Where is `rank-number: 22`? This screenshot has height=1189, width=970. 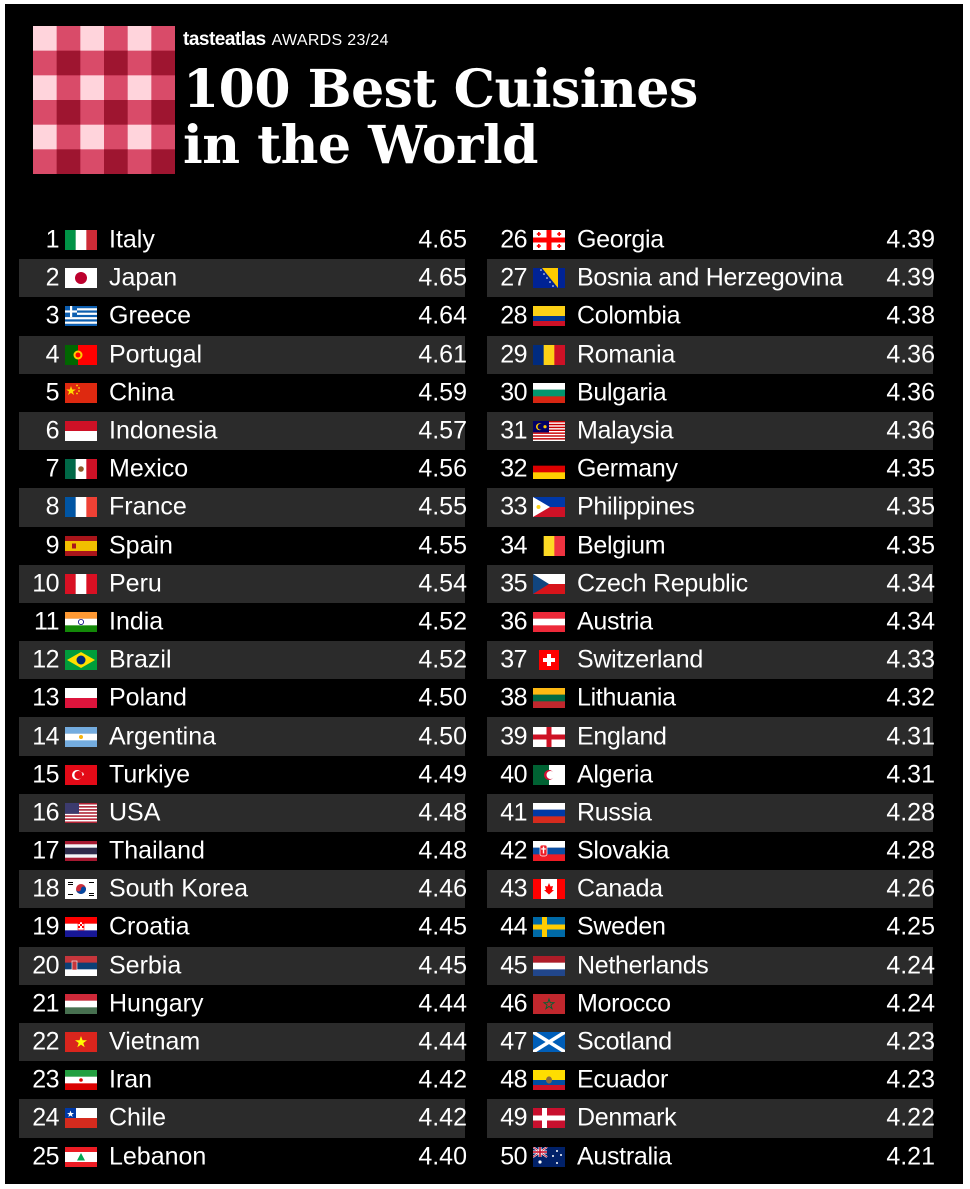
rank-number: 22 is located at coordinates (45, 1041).